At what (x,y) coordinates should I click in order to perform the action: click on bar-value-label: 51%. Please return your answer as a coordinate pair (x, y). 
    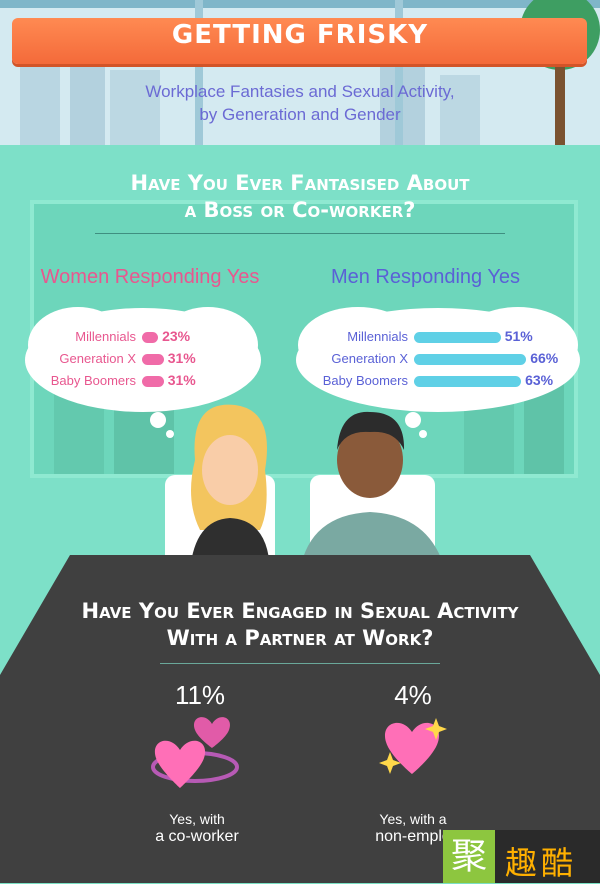
    Looking at the image, I should click on (518, 336).